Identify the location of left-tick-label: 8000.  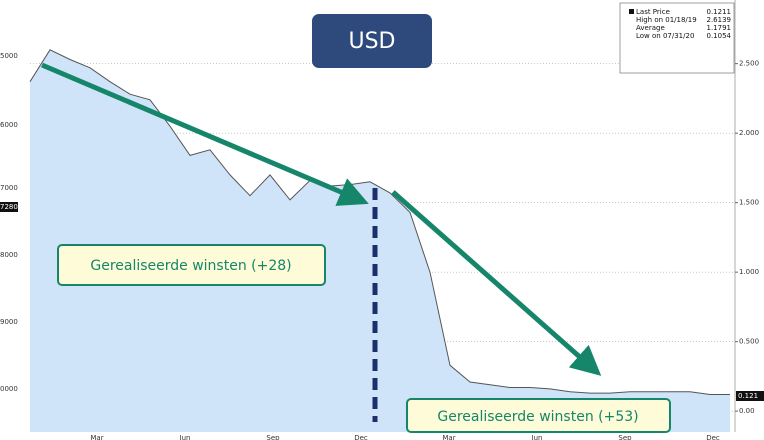
(9, 255).